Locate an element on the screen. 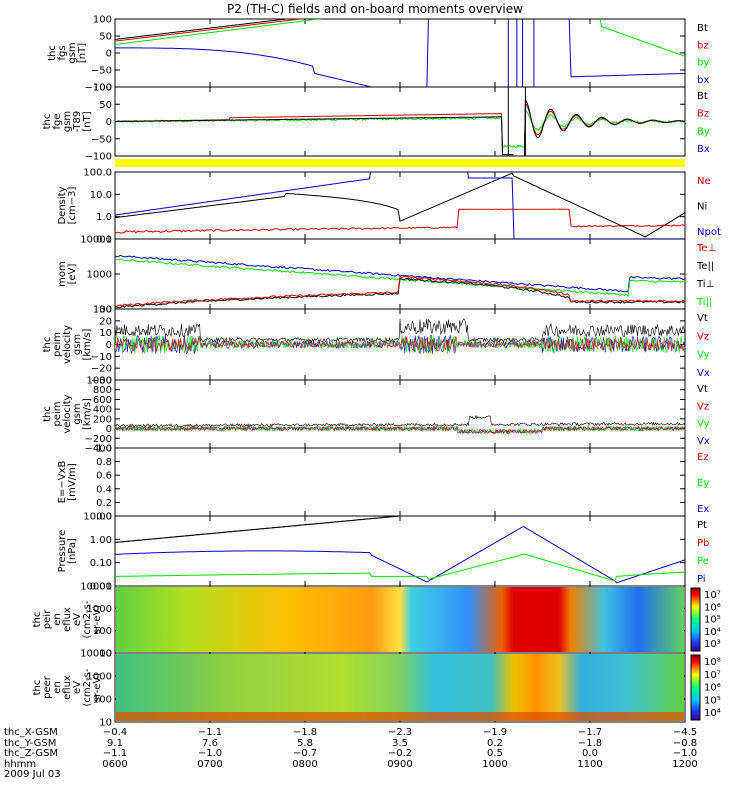 This screenshot has width=750, height=800. legend-entry: Bz is located at coordinates (703, 114).